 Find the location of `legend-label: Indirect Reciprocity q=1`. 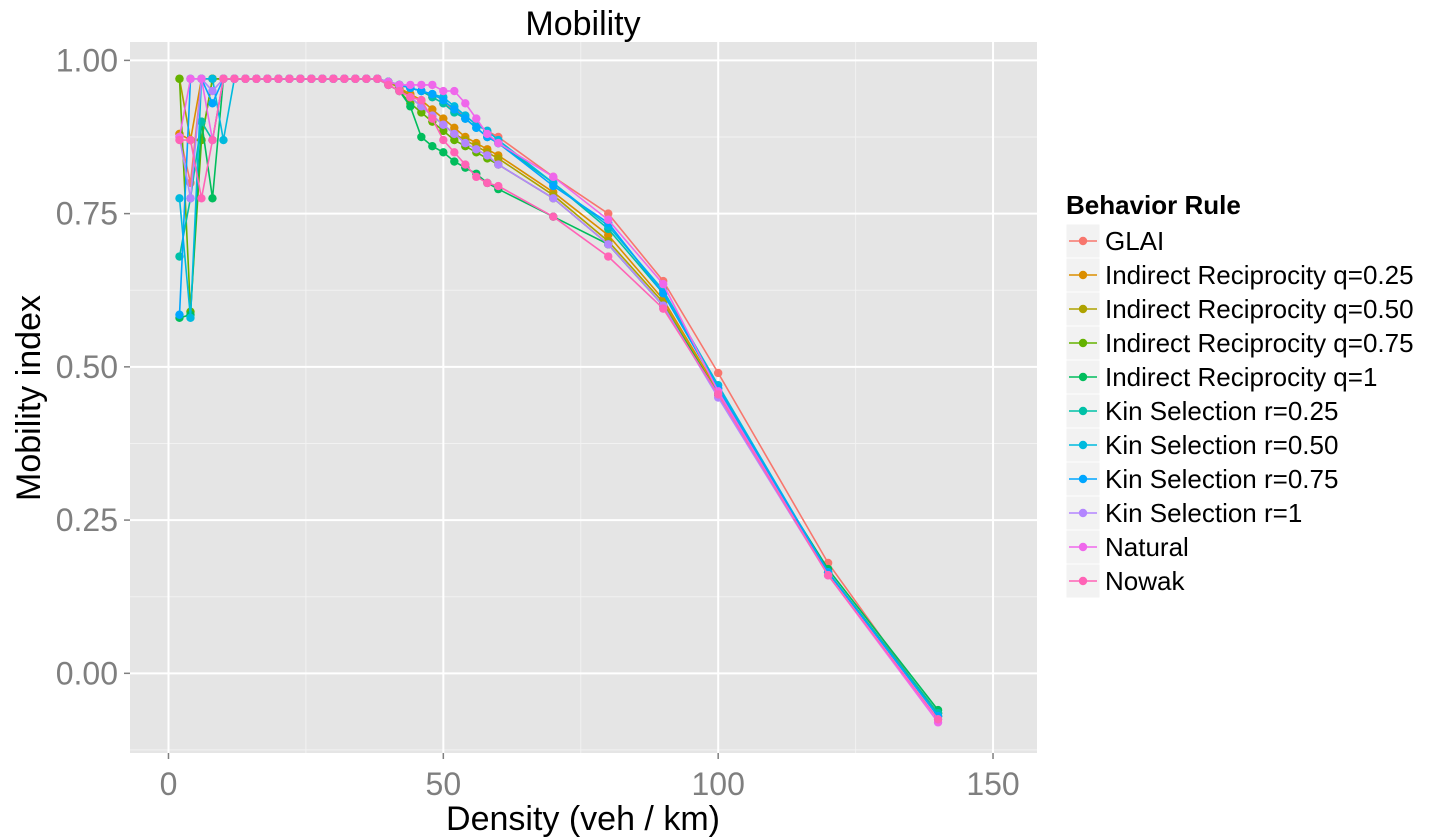

legend-label: Indirect Reciprocity q=1 is located at coordinates (1241, 377).